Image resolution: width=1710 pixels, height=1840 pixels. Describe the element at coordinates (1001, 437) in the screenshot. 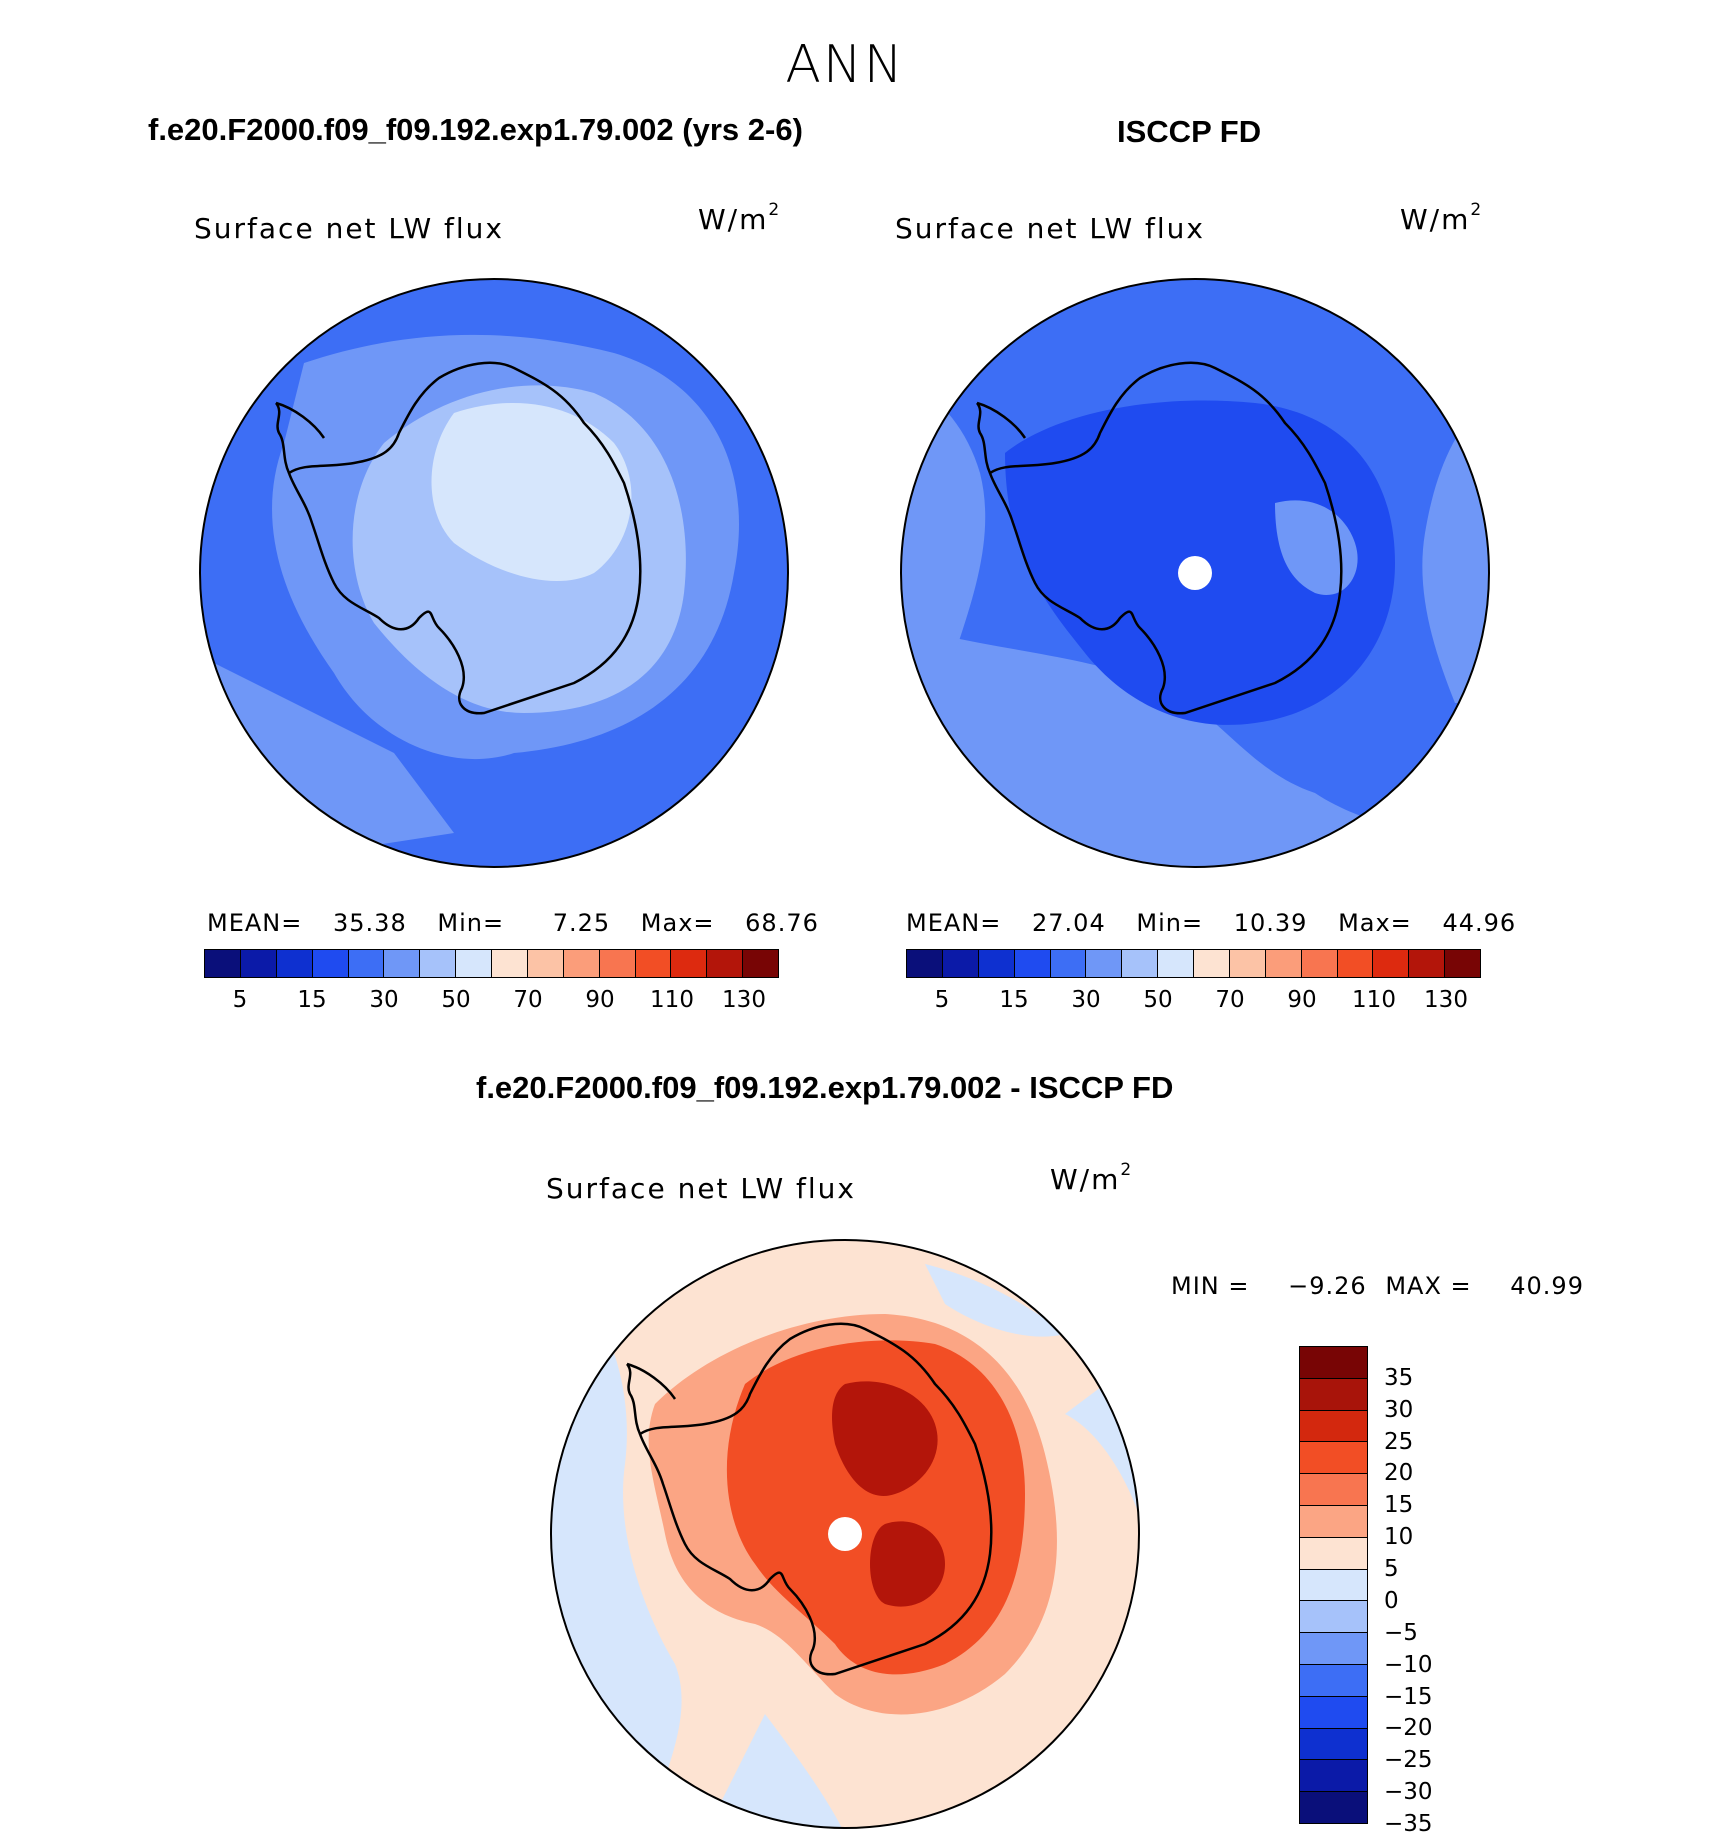

I see `obs-peninsula` at that location.